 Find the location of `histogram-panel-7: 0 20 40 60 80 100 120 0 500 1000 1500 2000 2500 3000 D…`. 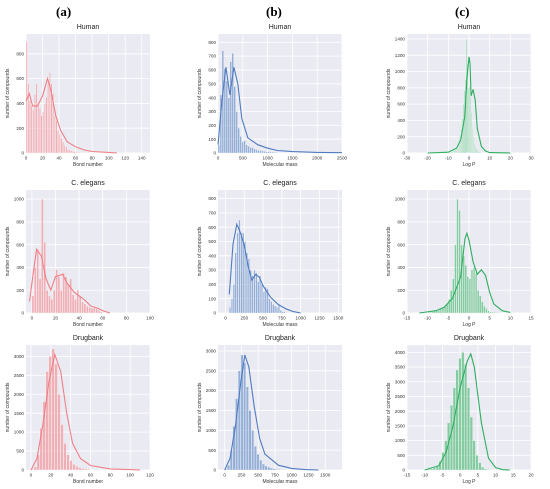

histogram-panel-7: 0 20 40 60 80 100 120 0 500 1000 1500 2000 2500 3000 D… is located at coordinates (79, 410).